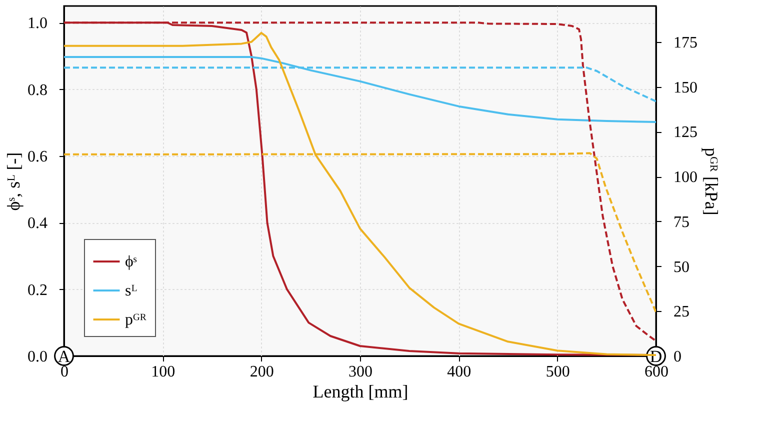  What do you see at coordinates (38, 223) in the screenshot?
I see `y-tick-label: 0.4` at bounding box center [38, 223].